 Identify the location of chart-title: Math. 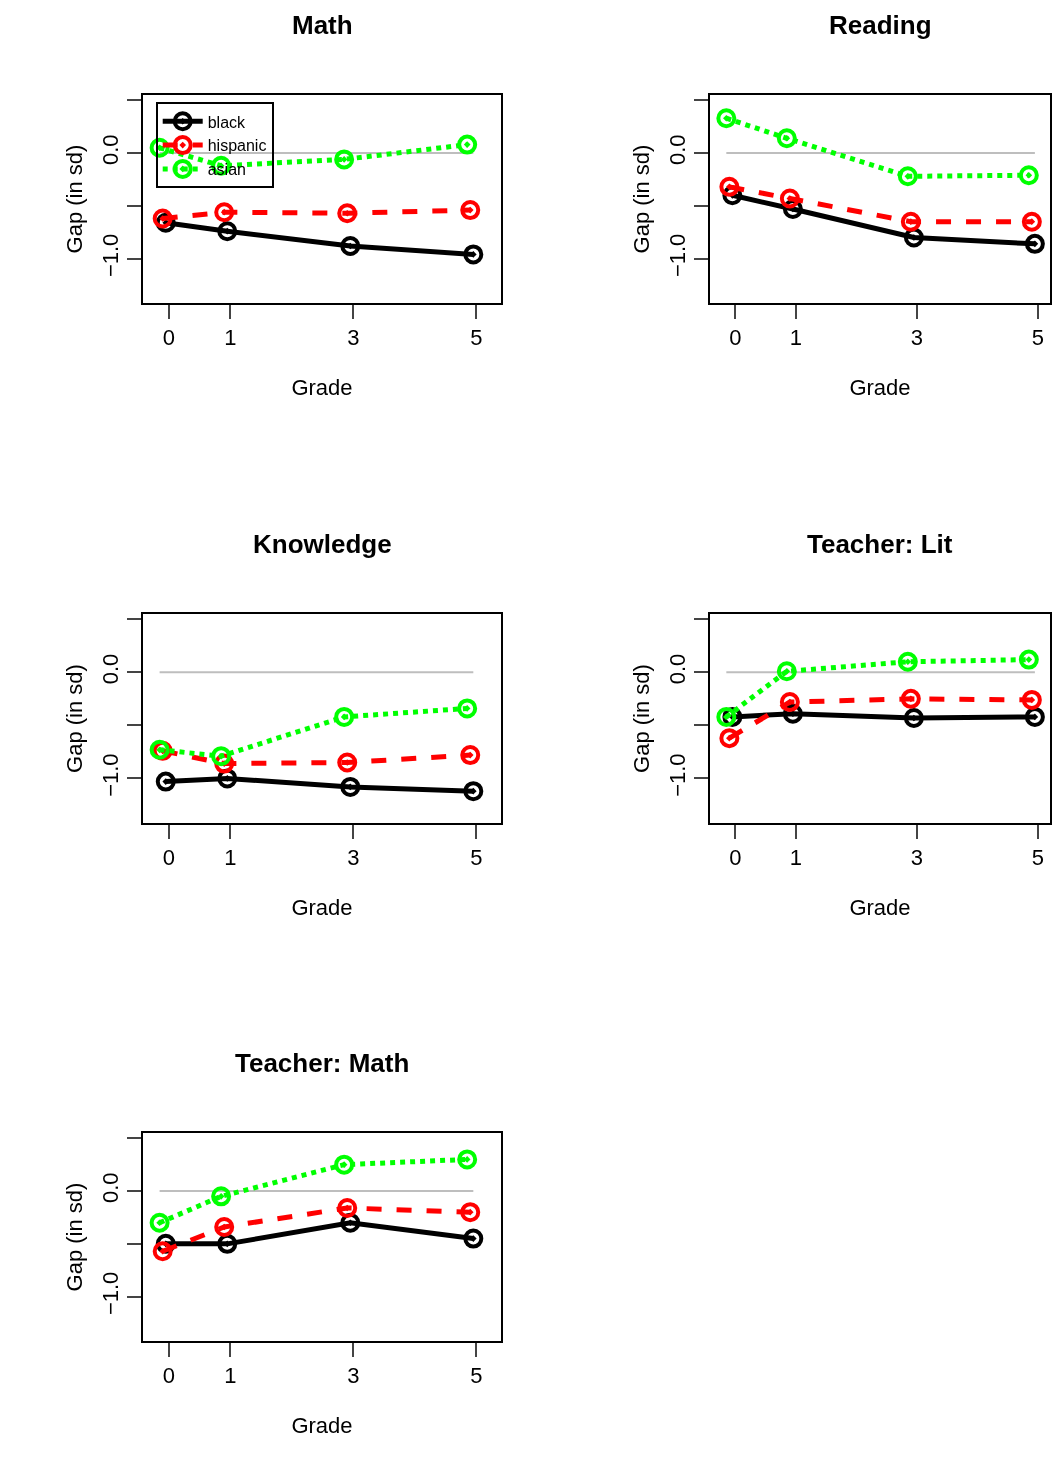
(322, 25).